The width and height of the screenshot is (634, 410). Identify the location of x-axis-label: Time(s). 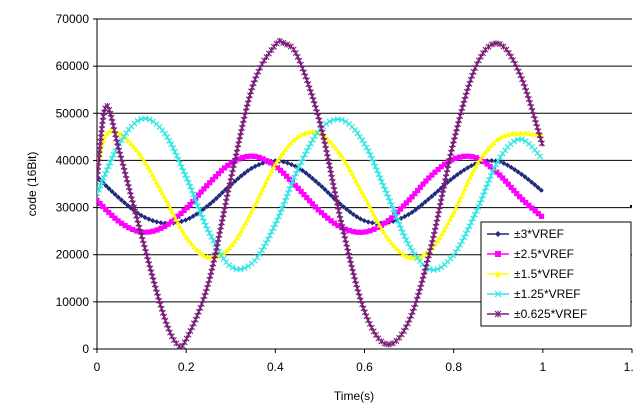
(354, 396).